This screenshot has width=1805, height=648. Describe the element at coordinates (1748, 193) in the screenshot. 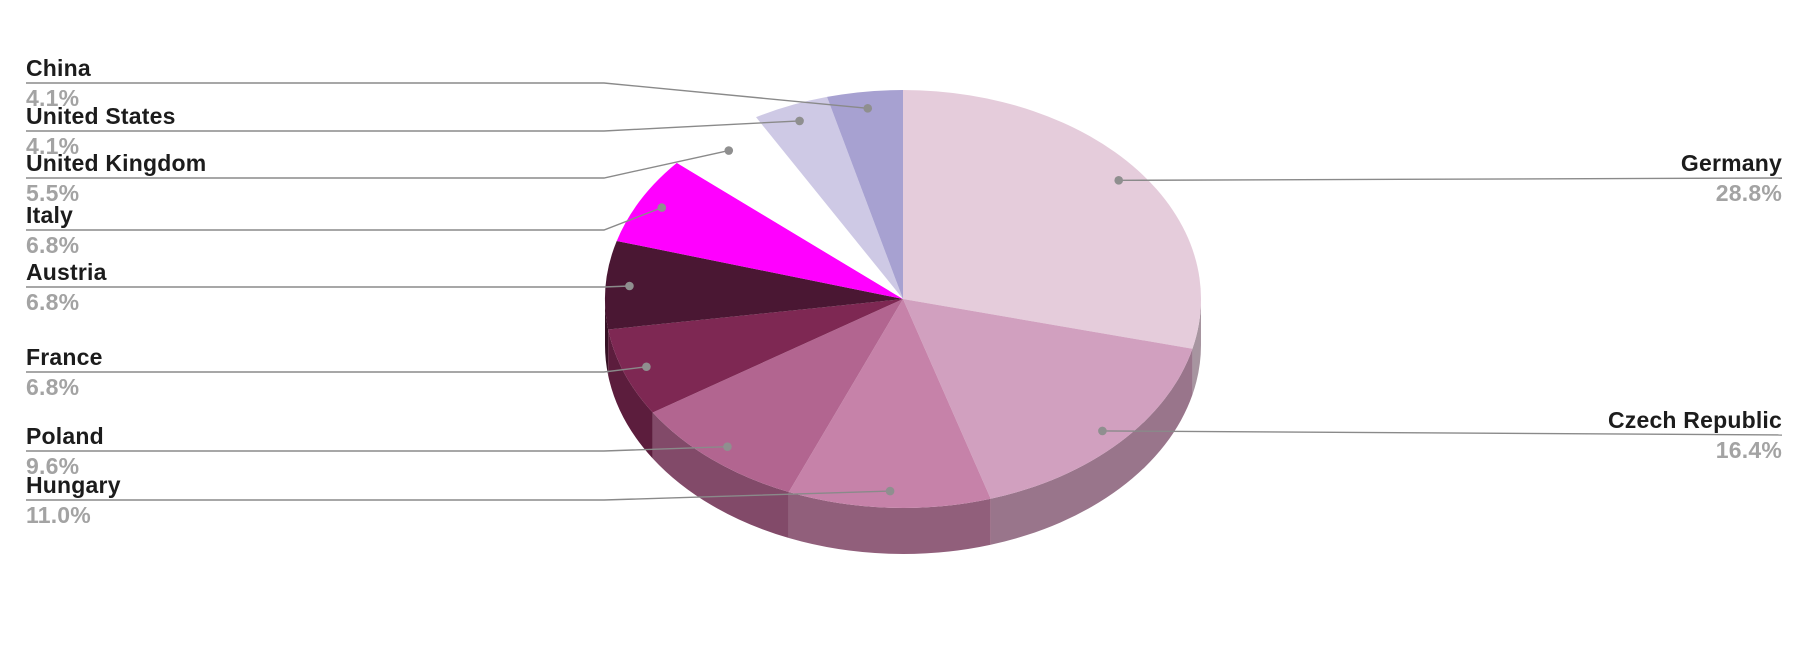

I see `label-germany-pct: 28.8%` at that location.